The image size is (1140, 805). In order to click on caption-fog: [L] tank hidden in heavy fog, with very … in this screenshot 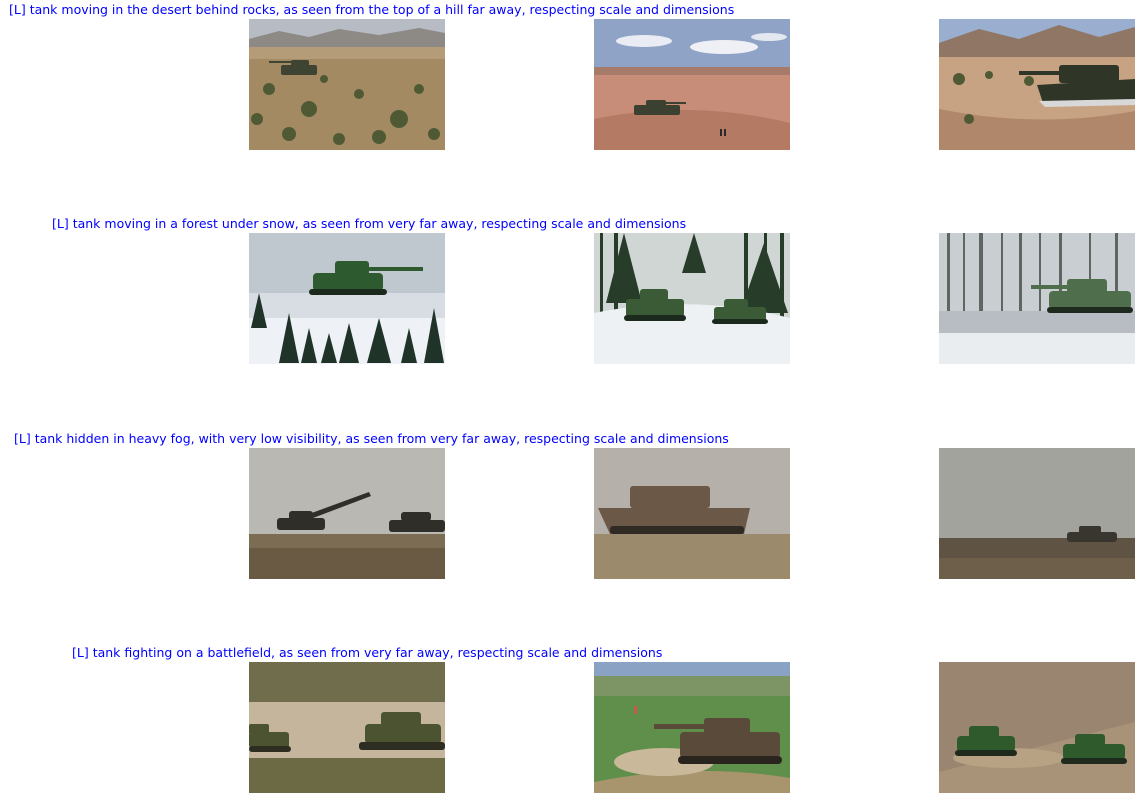, I will do `click(359, 438)`.